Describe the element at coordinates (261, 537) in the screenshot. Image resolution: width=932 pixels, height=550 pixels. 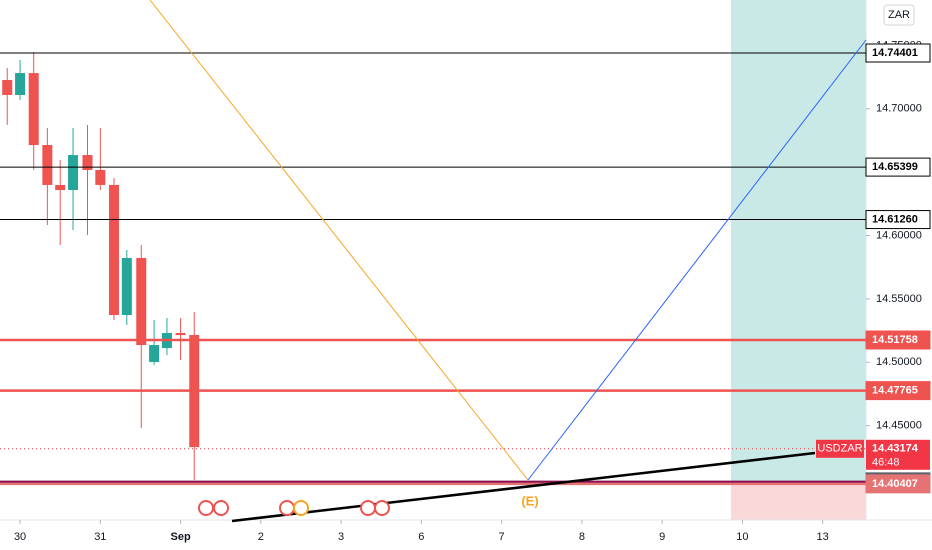
I see `x-tick-label: 2` at that location.